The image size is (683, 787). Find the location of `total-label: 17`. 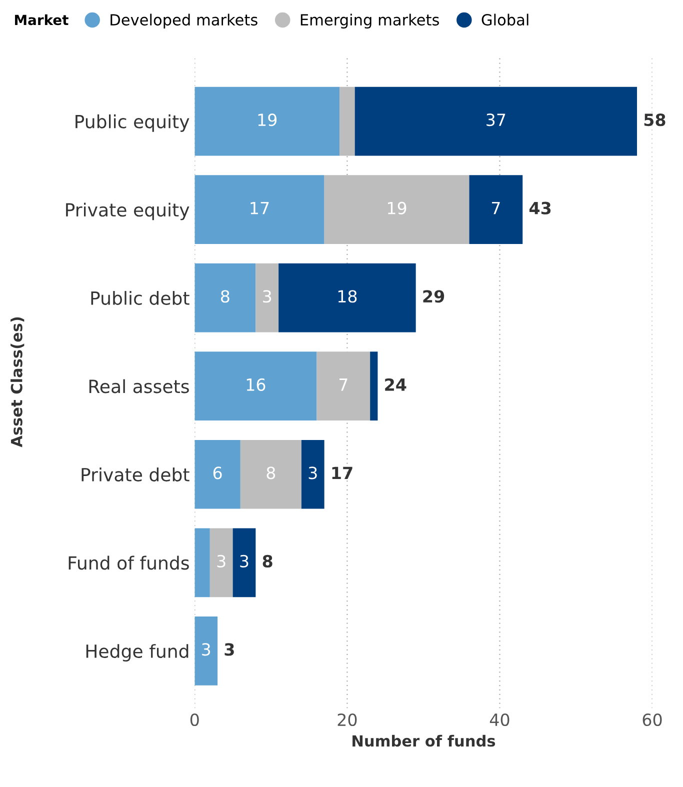

total-label: 17 is located at coordinates (342, 472).